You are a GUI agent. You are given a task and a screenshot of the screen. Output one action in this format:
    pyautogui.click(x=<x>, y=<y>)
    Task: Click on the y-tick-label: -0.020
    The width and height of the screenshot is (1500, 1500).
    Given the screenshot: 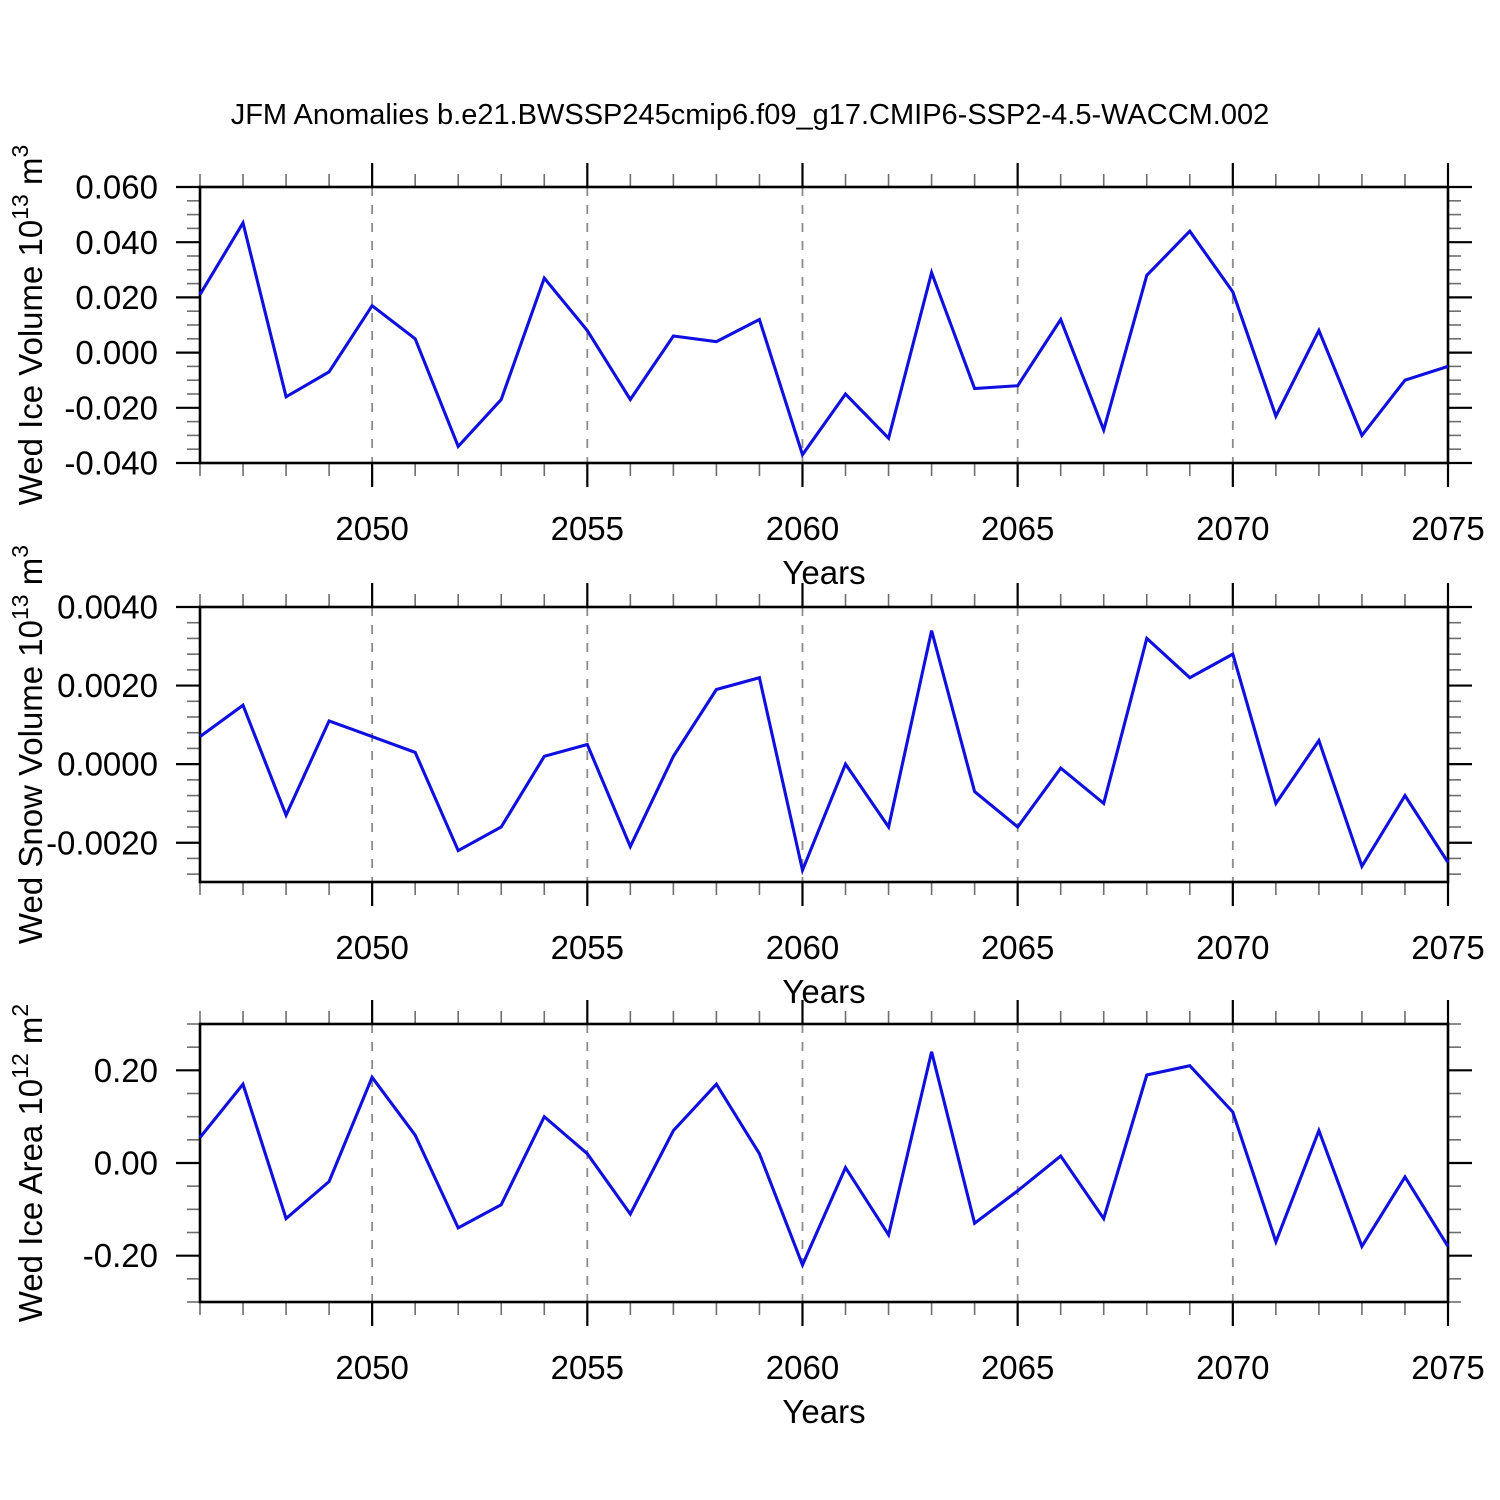 What is the action you would take?
    pyautogui.click(x=111, y=407)
    